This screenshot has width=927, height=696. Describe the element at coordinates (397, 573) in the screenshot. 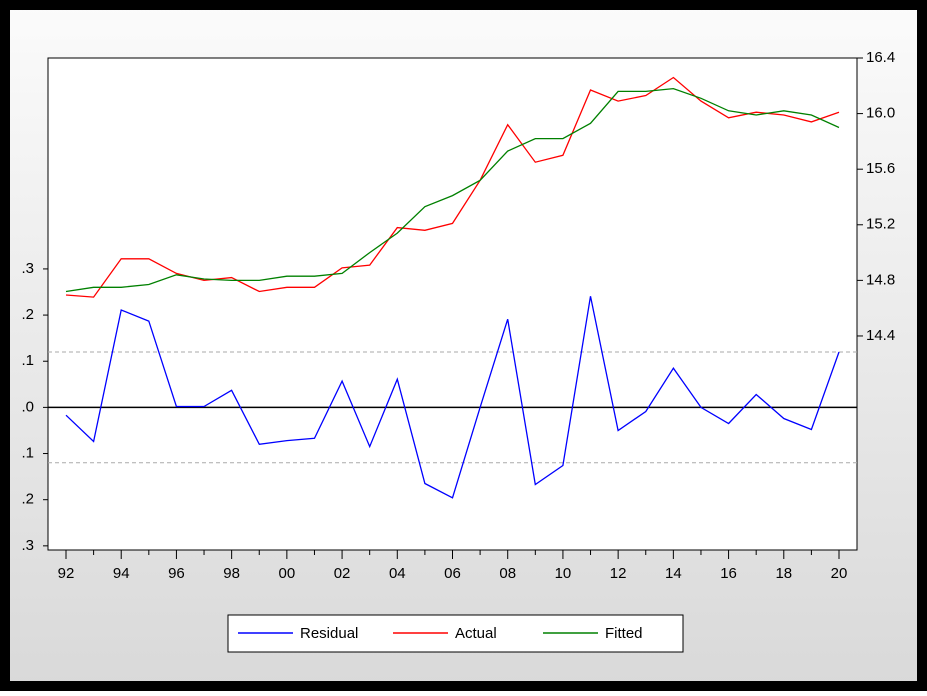

I see `x-tick-label: 04` at that location.